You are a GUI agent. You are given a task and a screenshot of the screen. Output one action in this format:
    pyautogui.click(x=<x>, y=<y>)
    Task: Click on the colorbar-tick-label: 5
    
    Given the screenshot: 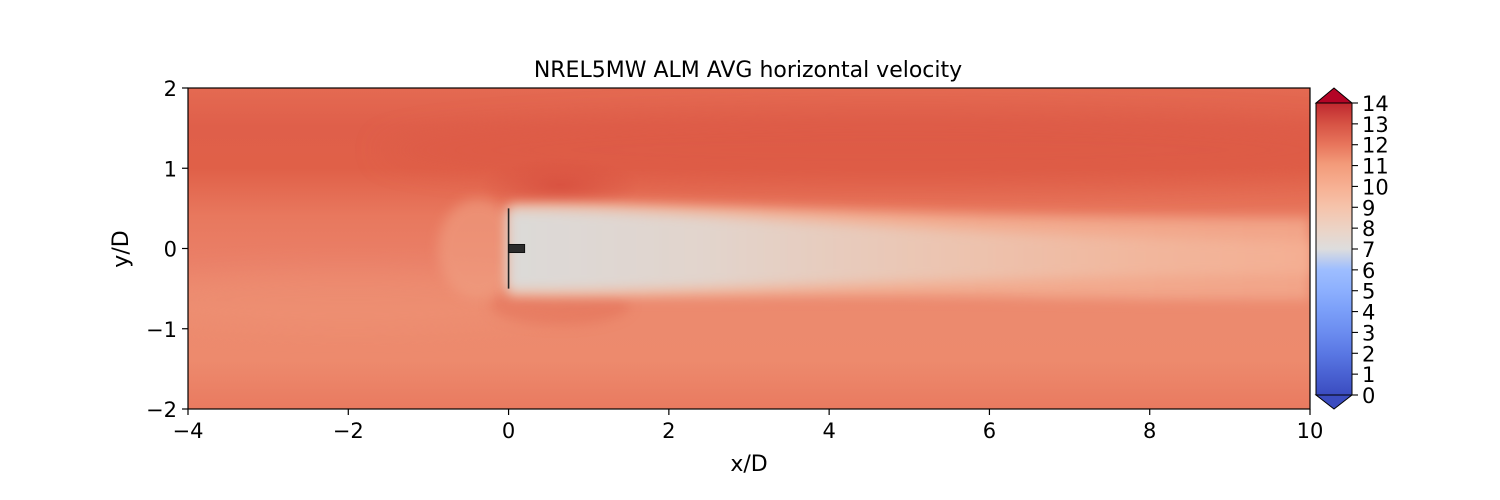 What is the action you would take?
    pyautogui.click(x=1368, y=292)
    